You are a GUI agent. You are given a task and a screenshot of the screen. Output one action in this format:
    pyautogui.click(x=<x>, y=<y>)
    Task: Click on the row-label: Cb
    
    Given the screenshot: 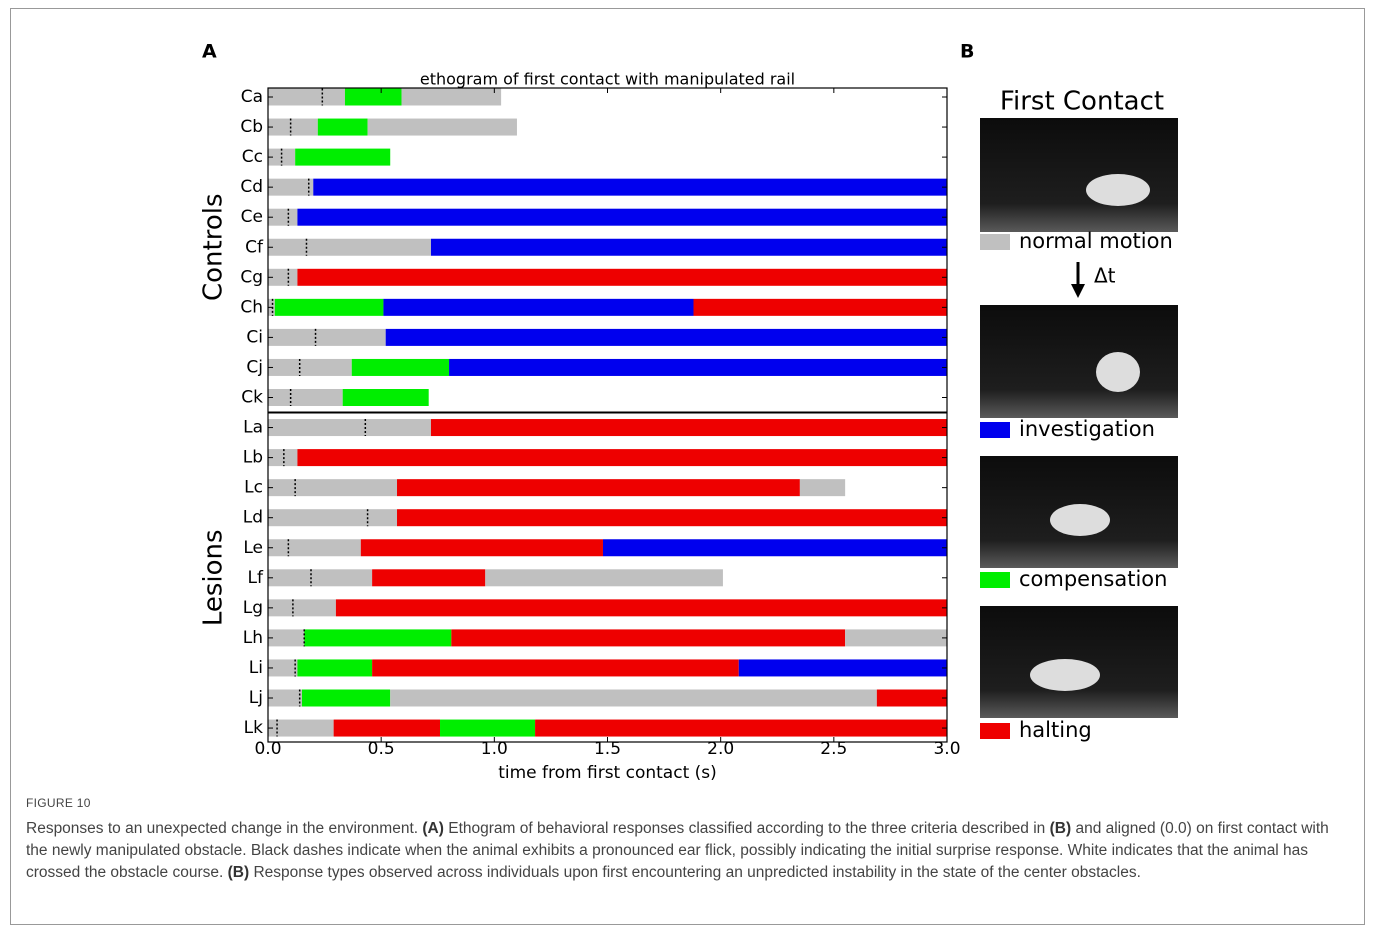 What is the action you would take?
    pyautogui.click(x=251, y=127)
    